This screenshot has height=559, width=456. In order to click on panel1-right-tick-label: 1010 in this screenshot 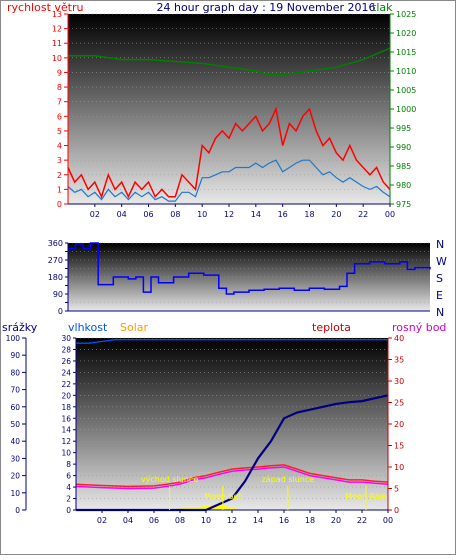, I will do `click(406, 71)`.